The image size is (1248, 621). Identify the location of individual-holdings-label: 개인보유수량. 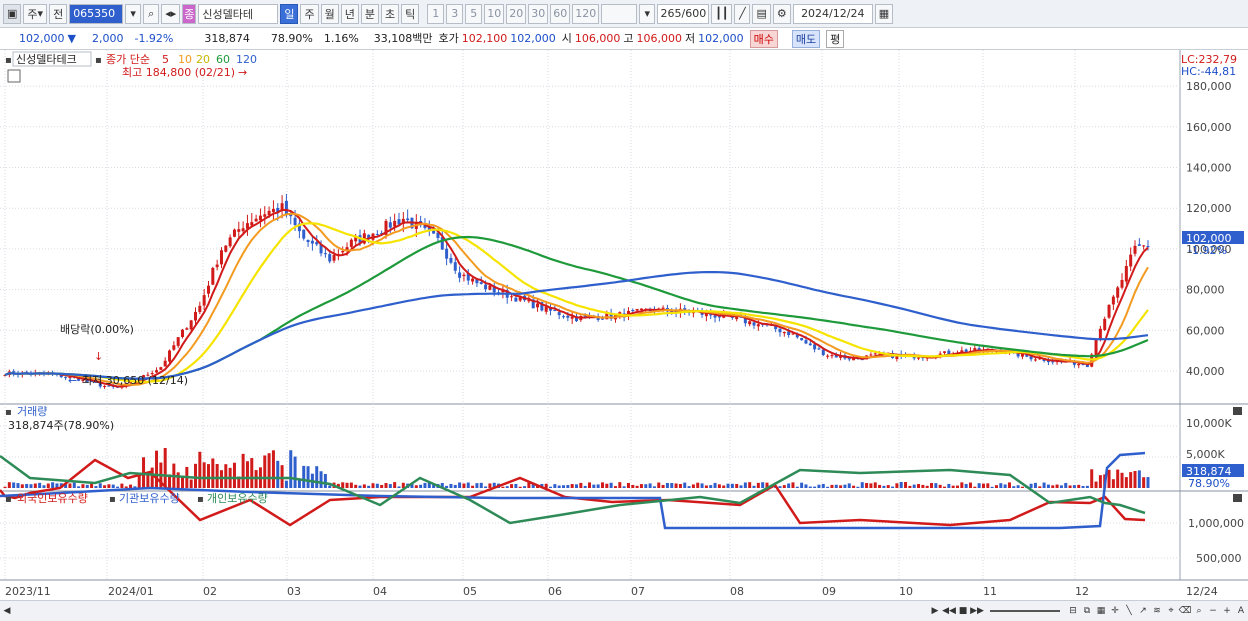
(237, 498).